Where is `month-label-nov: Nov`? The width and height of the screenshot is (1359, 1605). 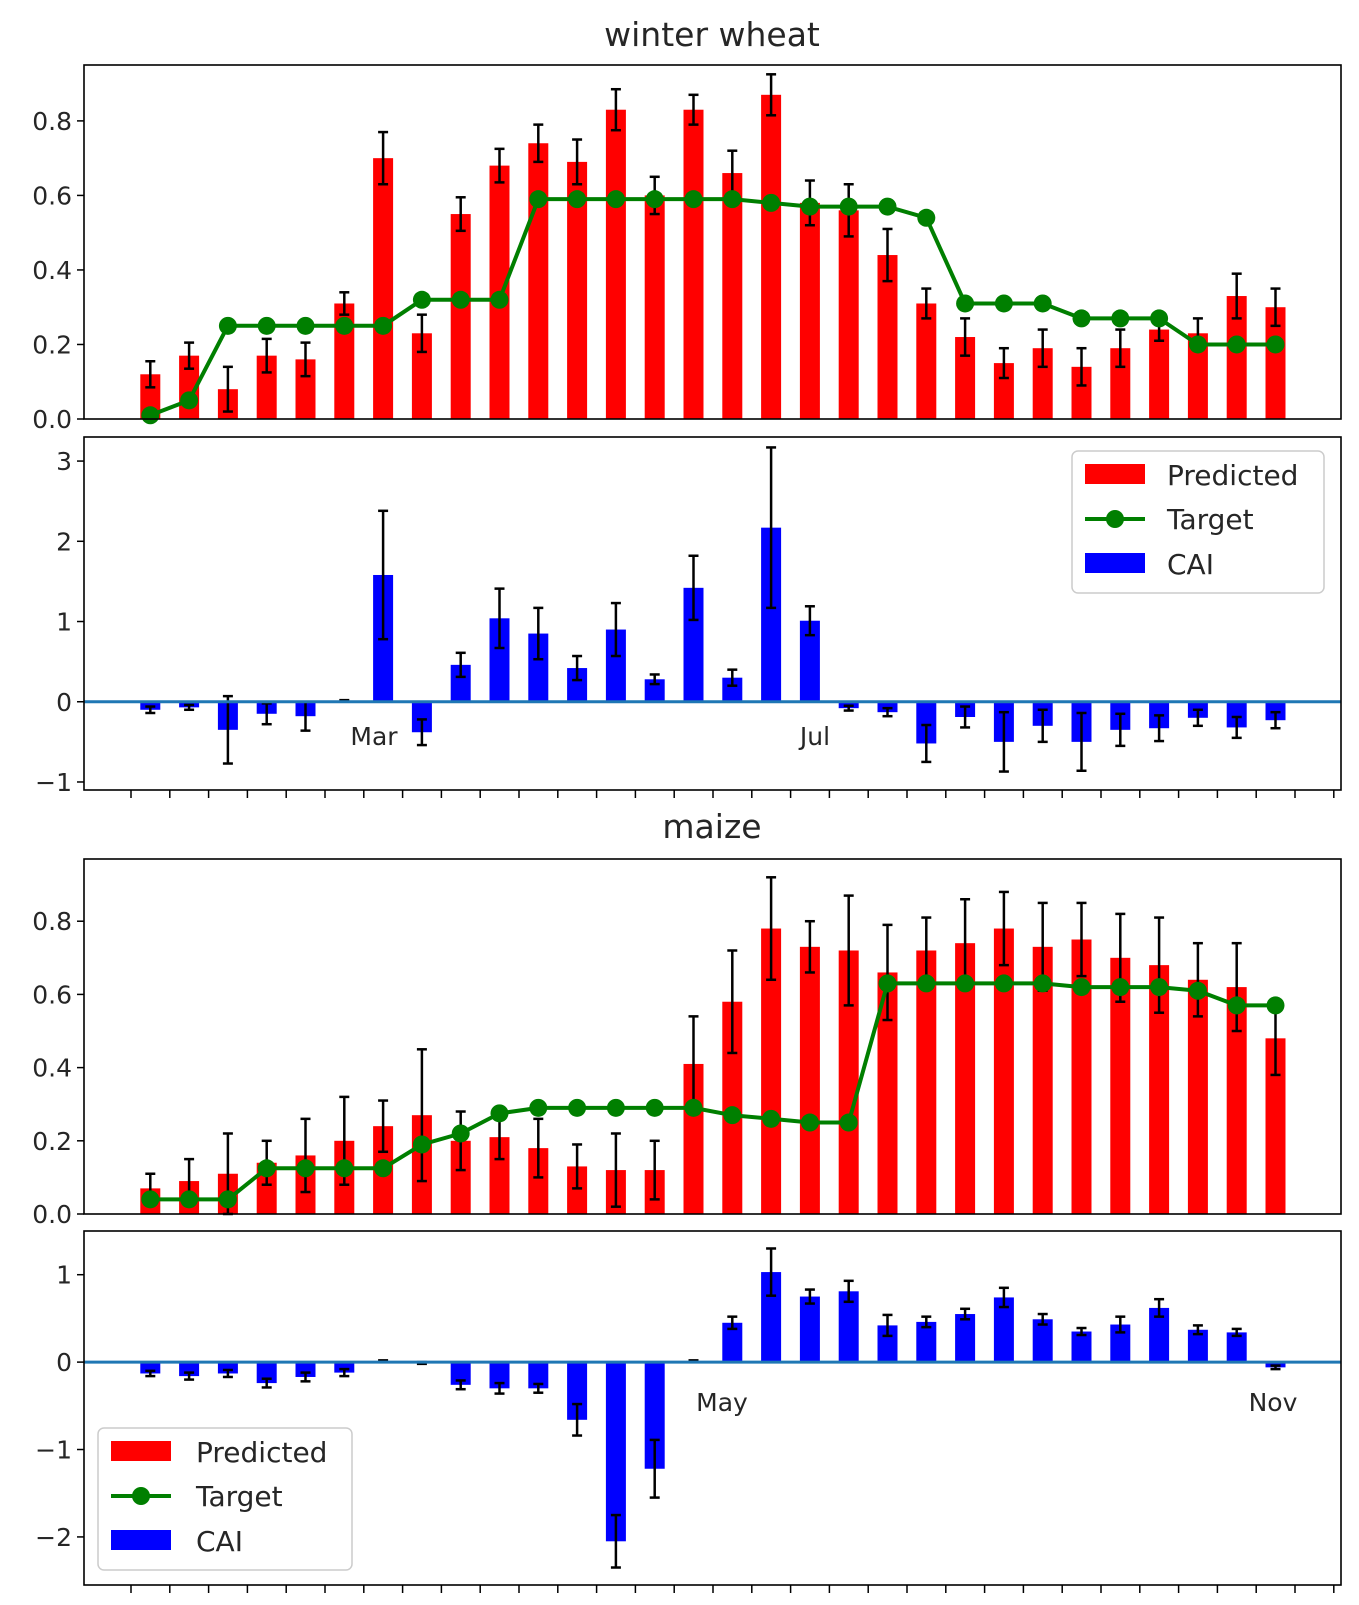 month-label-nov: Nov is located at coordinates (1273, 1402).